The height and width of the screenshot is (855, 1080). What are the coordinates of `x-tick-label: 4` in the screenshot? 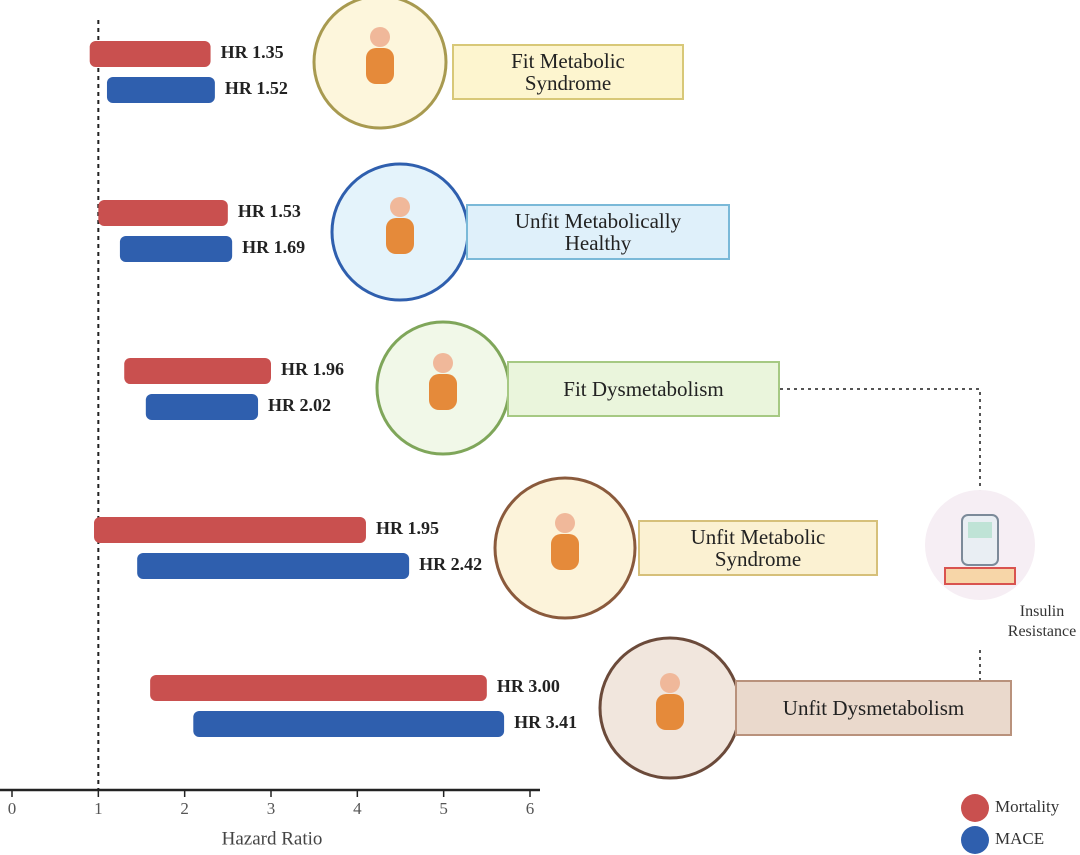 It's located at (357, 808).